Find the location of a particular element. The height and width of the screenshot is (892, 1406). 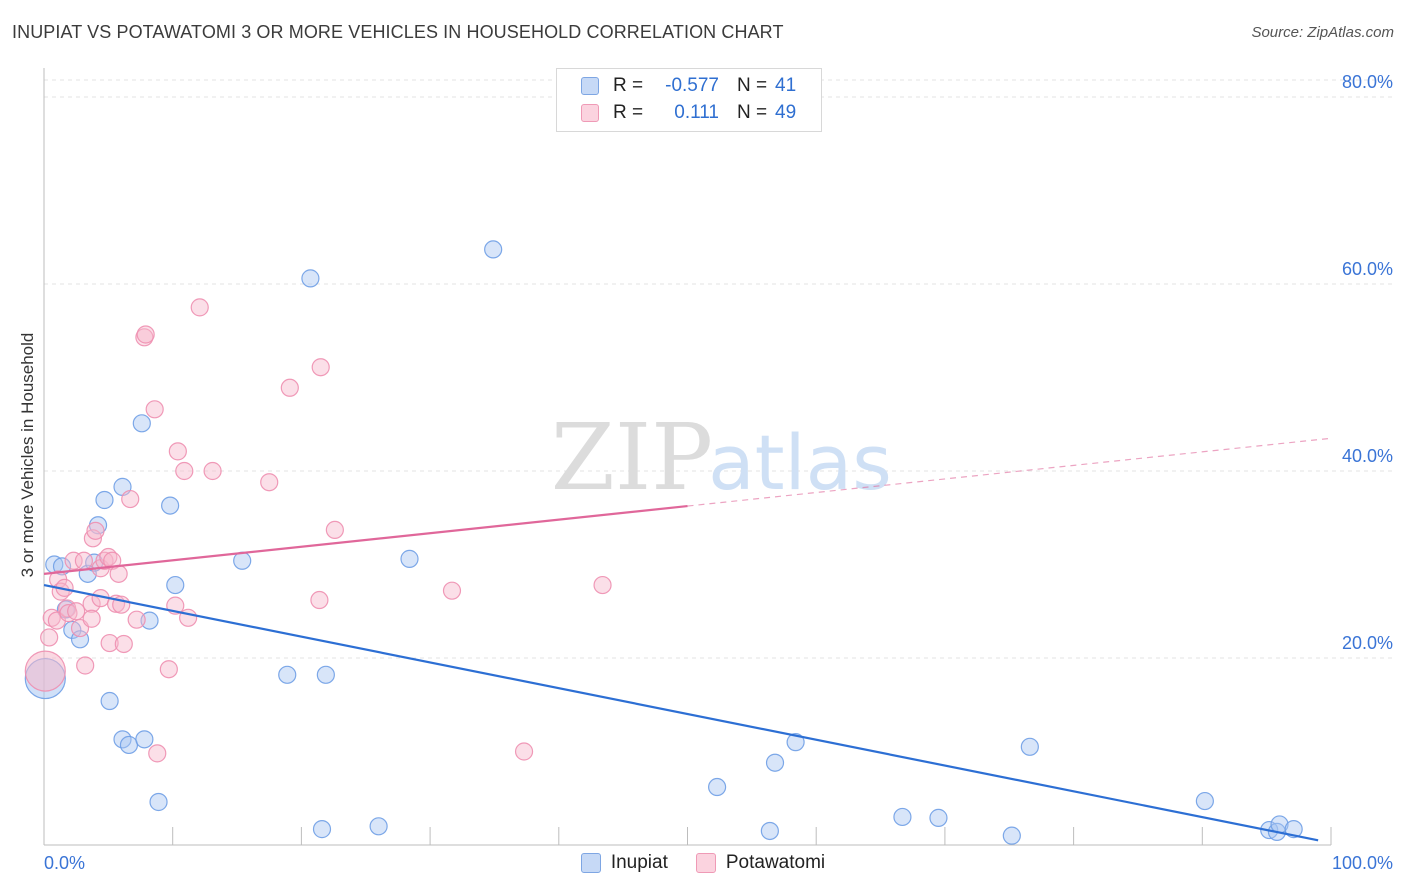

y-tick-label: 60.0% is located at coordinates (1367, 269).